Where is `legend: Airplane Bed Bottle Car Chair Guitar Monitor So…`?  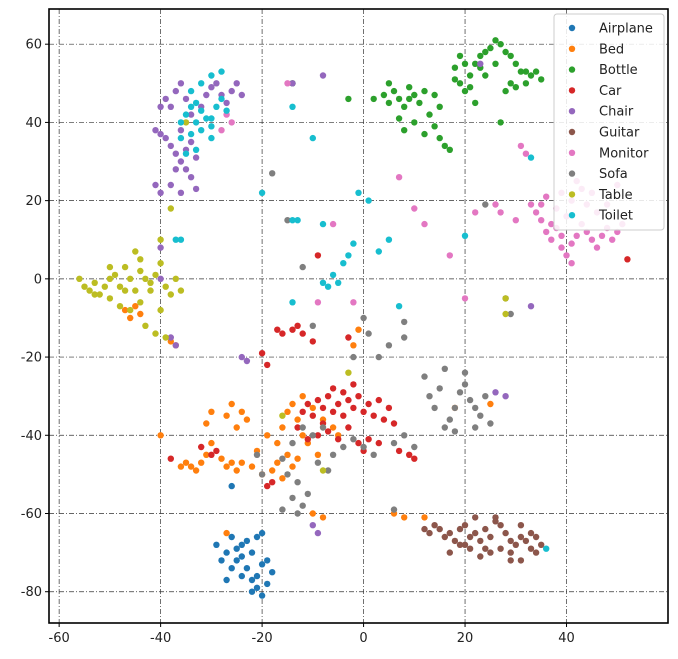 legend: Airplane Bed Bottle Car Chair Guitar Monitor So… is located at coordinates (609, 122).